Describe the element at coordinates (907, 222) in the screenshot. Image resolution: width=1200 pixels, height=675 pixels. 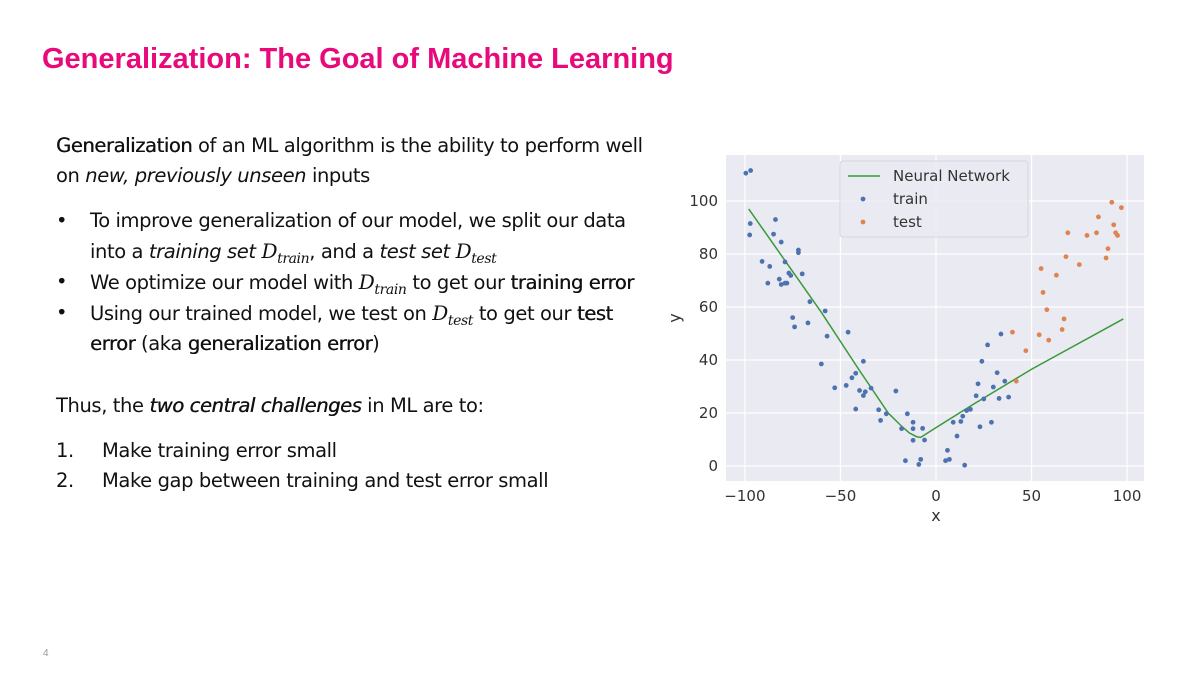
I see `legend-label: test` at that location.